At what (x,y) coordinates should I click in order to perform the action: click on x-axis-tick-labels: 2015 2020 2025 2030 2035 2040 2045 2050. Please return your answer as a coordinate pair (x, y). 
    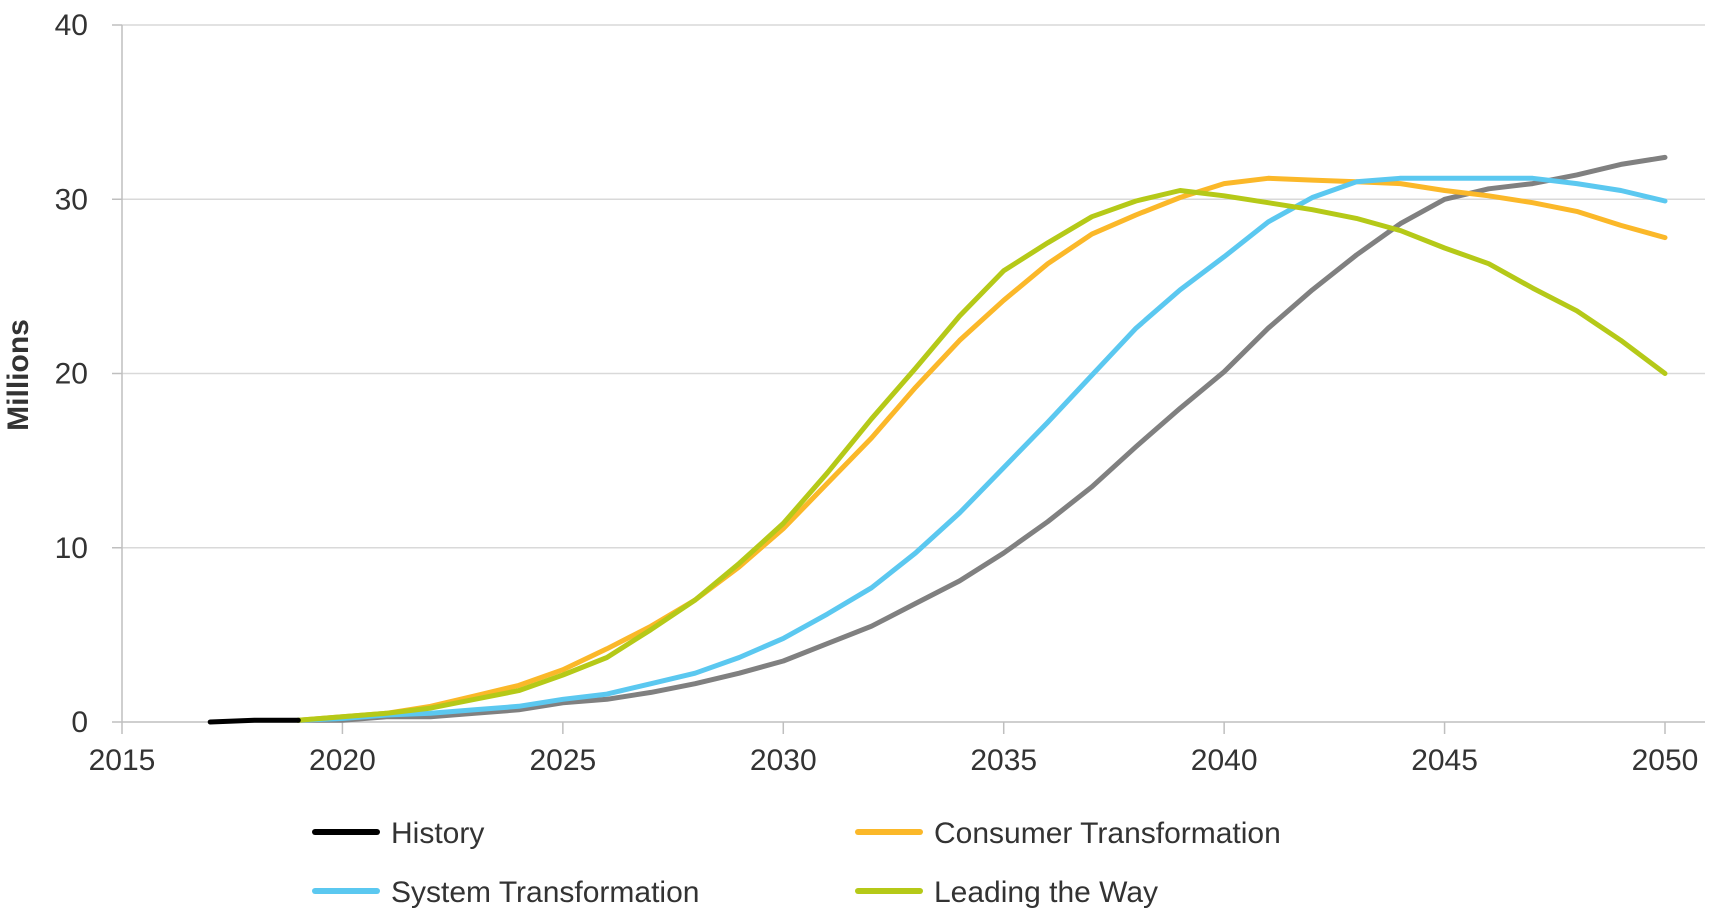
    Looking at the image, I should click on (894, 760).